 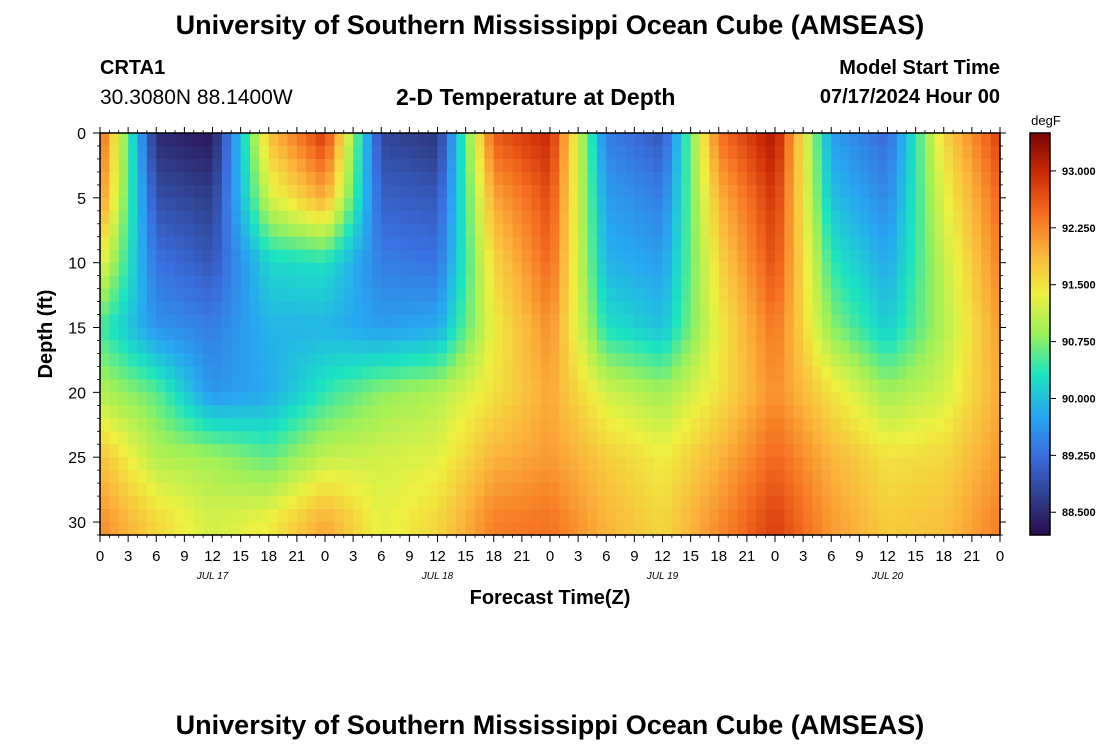 What do you see at coordinates (578, 556) in the screenshot?
I see `x-tick-label: 3` at bounding box center [578, 556].